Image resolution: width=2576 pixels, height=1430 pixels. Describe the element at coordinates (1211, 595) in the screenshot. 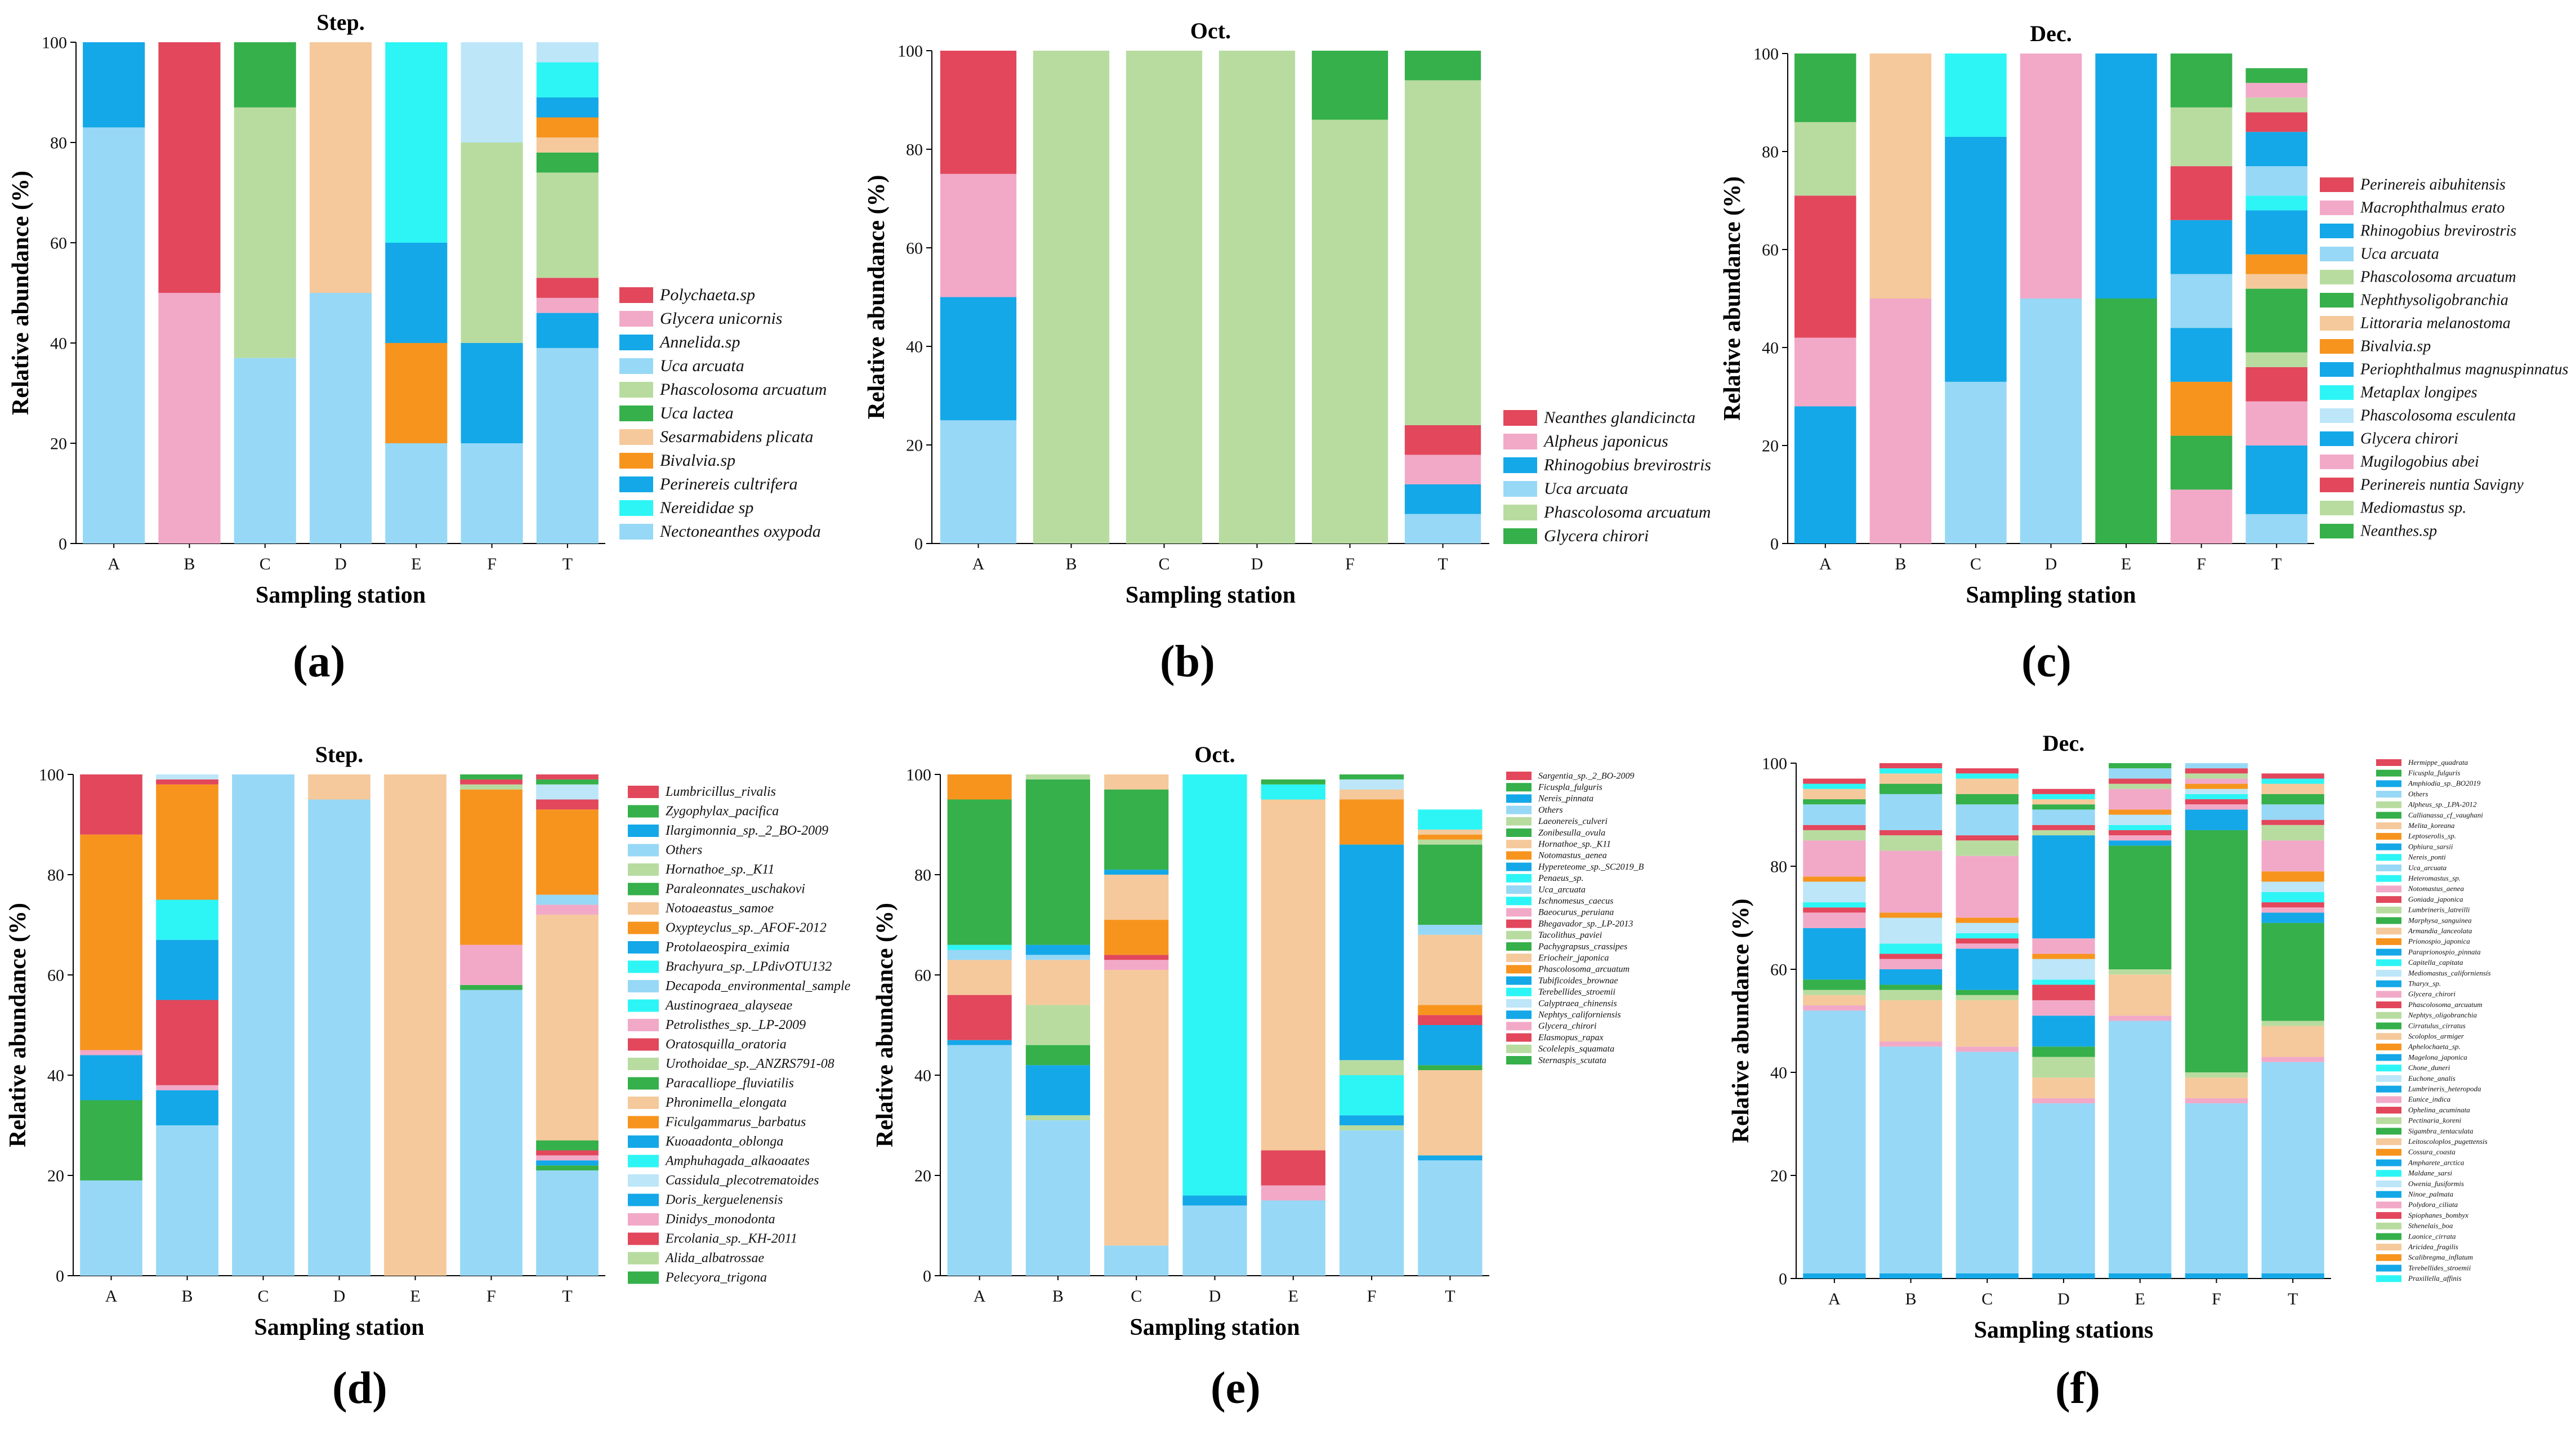

I see `x-axis-label: Sampling station` at that location.